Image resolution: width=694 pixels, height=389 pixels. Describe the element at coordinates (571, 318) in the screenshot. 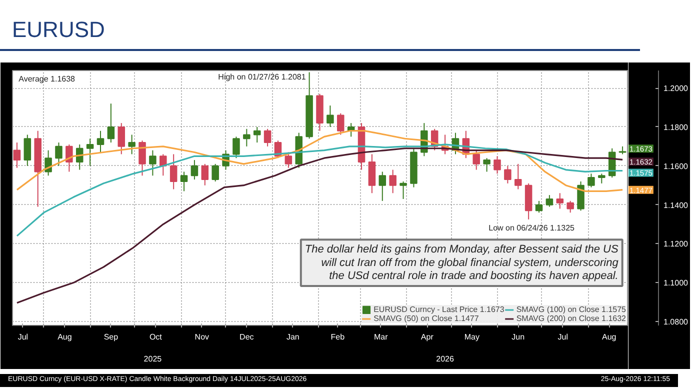

I see `legend-label: SMAVG (200) on Close 1.1632` at that location.